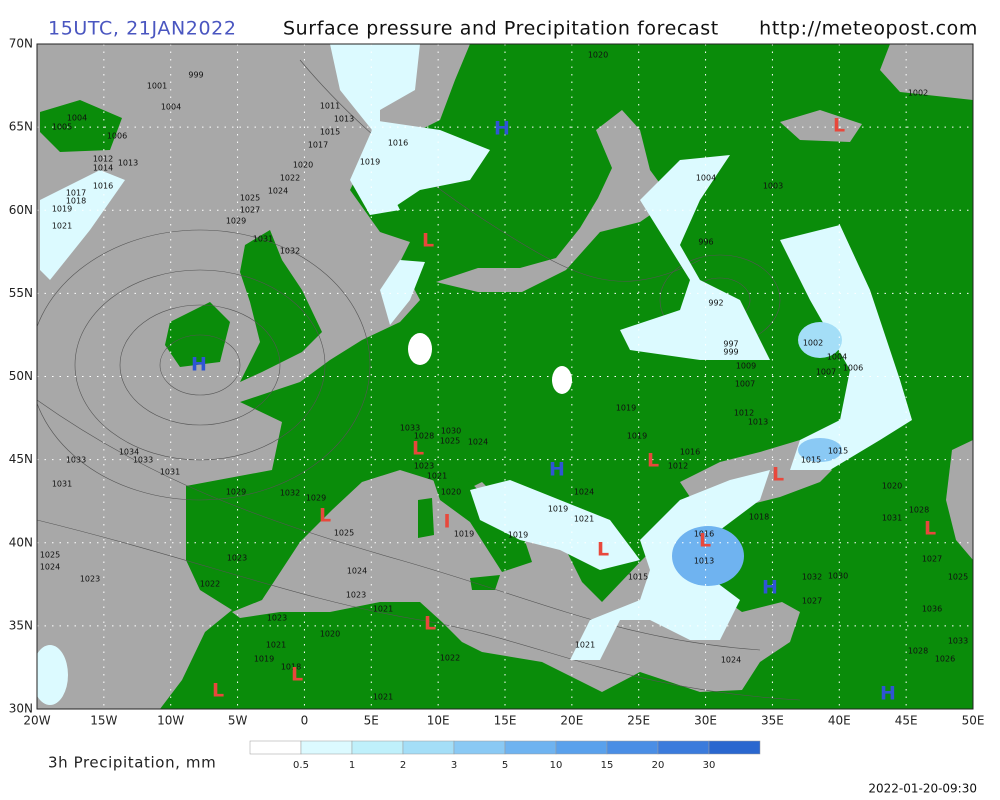 The height and width of the screenshot is (800, 1000). I want to click on legend-label: 1, so click(352, 765).